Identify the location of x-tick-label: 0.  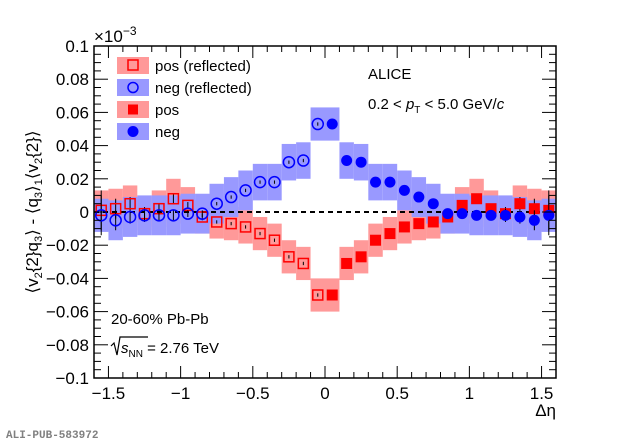
(324, 393).